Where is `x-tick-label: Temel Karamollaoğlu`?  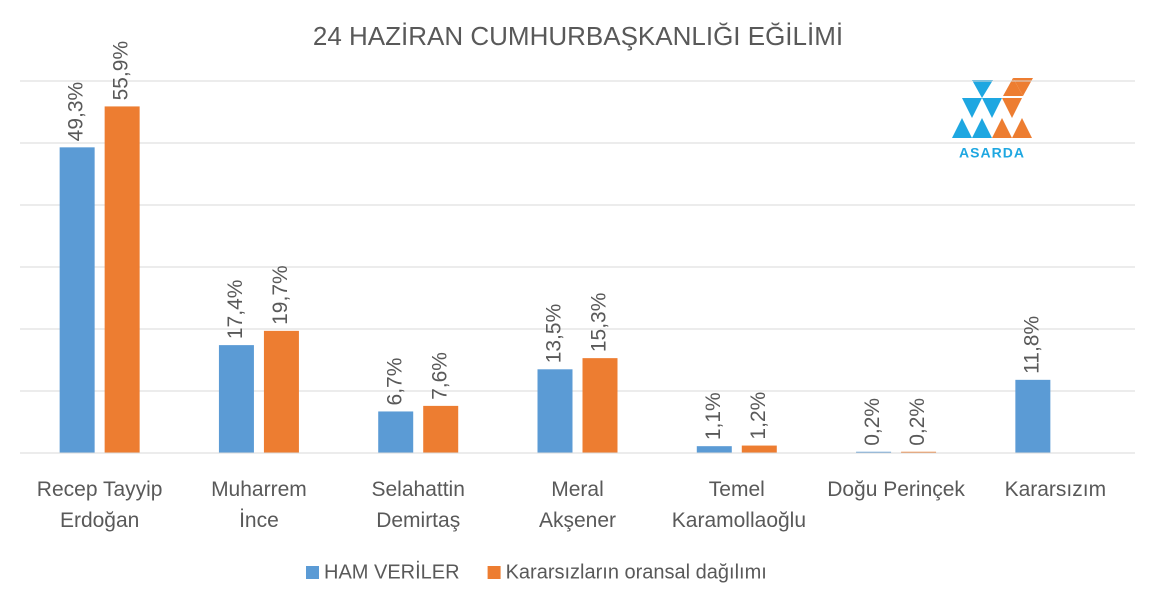
x-tick-label: Temel Karamollaoğlu is located at coordinates (739, 505).